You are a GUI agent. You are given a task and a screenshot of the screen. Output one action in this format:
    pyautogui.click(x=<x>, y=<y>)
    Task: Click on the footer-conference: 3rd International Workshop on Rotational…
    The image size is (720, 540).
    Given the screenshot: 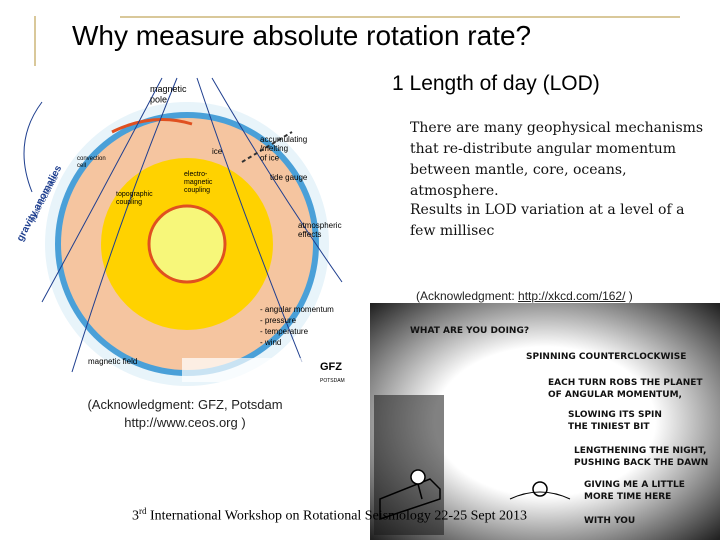 What is the action you would take?
    pyautogui.click(x=329, y=515)
    